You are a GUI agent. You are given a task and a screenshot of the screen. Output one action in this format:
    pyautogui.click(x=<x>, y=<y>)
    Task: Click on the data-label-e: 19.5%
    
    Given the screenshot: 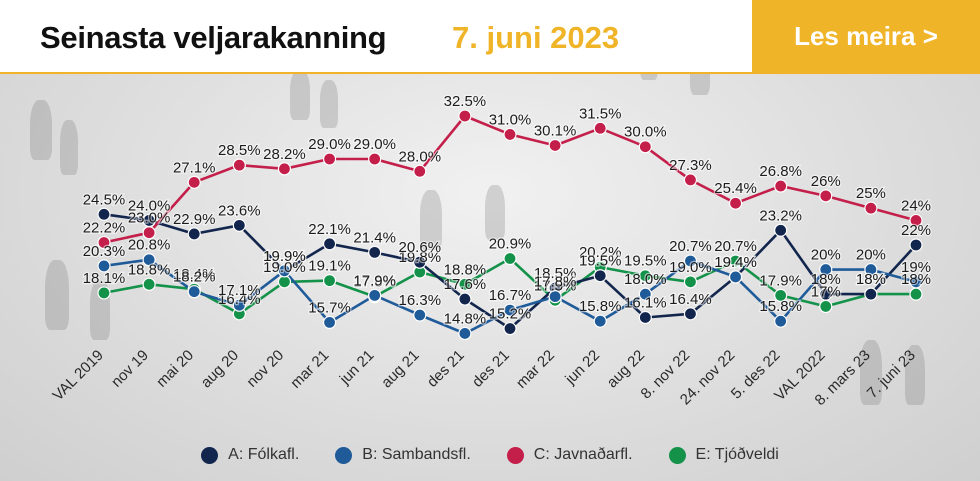 What is the action you would take?
    pyautogui.click(x=645, y=261)
    